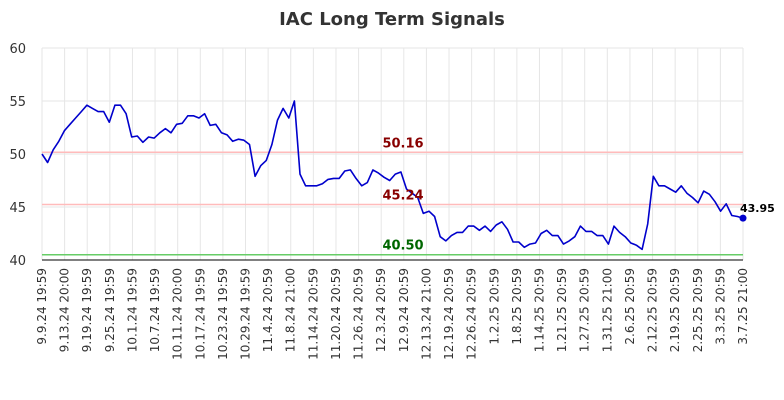 This screenshot has height=400, width=784. Describe the element at coordinates (17, 49) in the screenshot. I see `y-tick-label: 60` at that location.